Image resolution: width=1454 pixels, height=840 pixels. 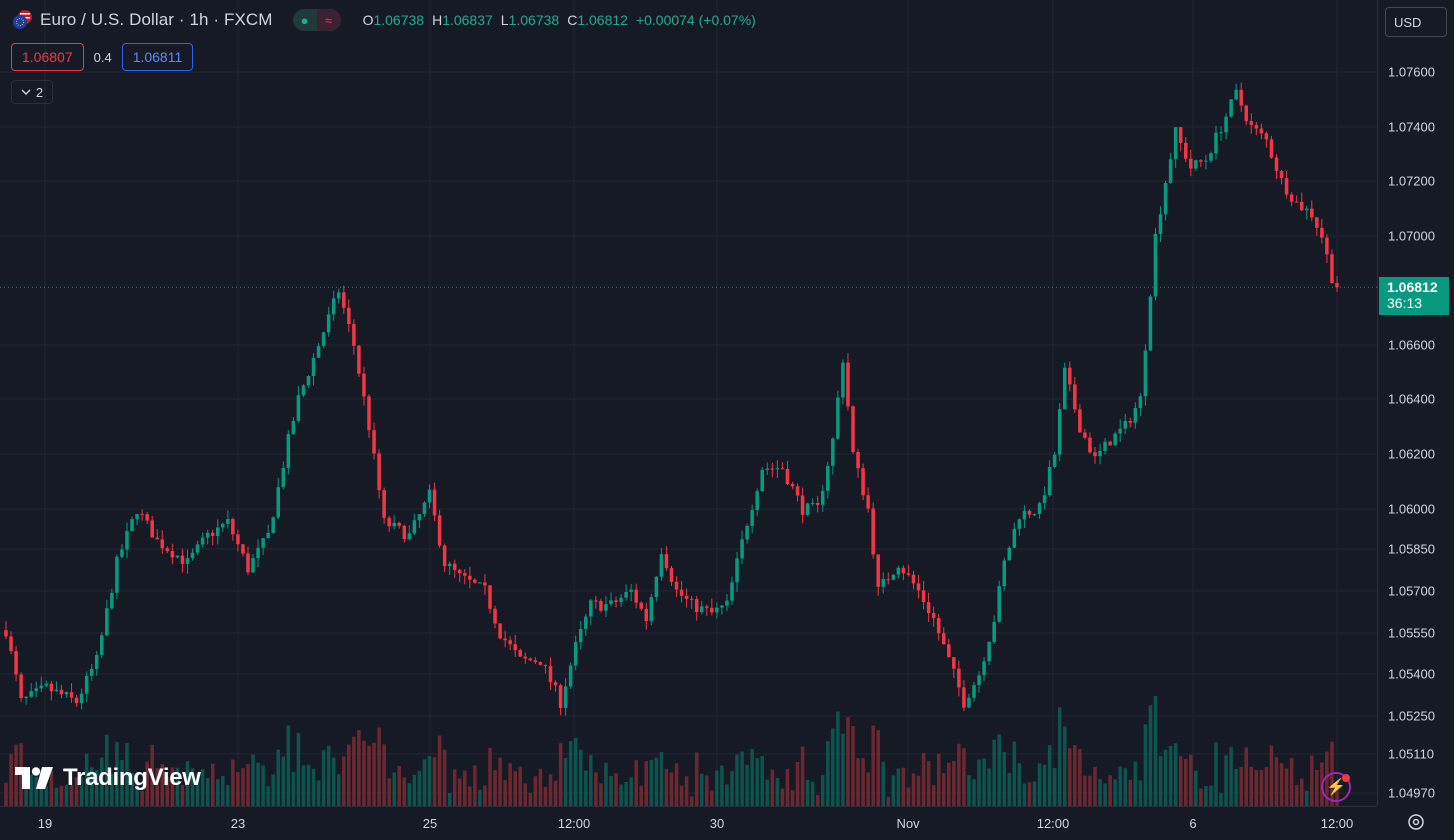 What do you see at coordinates (688, 823) in the screenshot?
I see `time-axis: 19 23 25 12:00 30 Nov 12:00 6 12:00` at bounding box center [688, 823].